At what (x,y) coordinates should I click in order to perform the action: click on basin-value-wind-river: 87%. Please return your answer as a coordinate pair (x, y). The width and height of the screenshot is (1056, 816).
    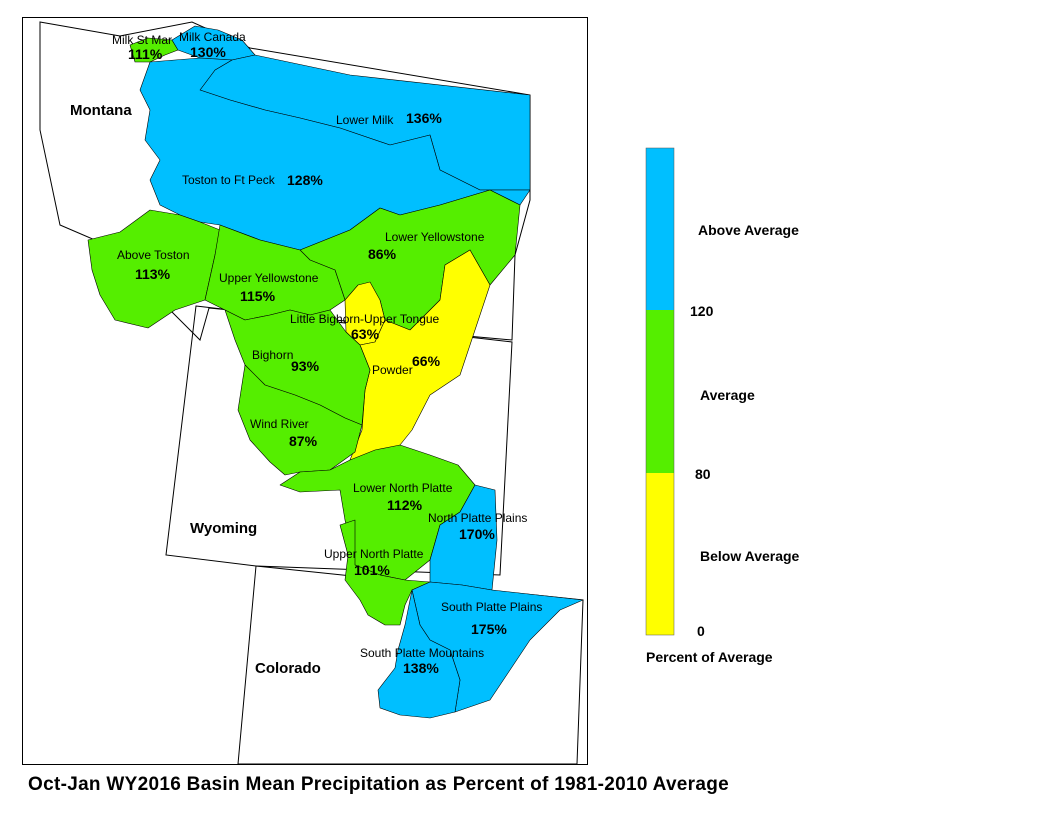
    Looking at the image, I should click on (303, 441).